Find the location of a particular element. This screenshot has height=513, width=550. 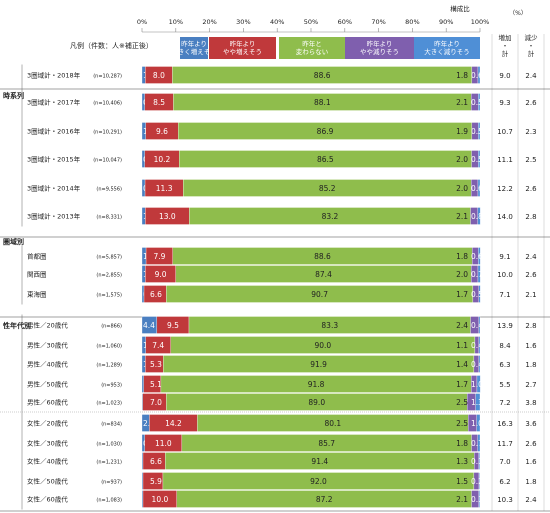

bar-value-label: 4.4 is located at coordinates (149, 325).